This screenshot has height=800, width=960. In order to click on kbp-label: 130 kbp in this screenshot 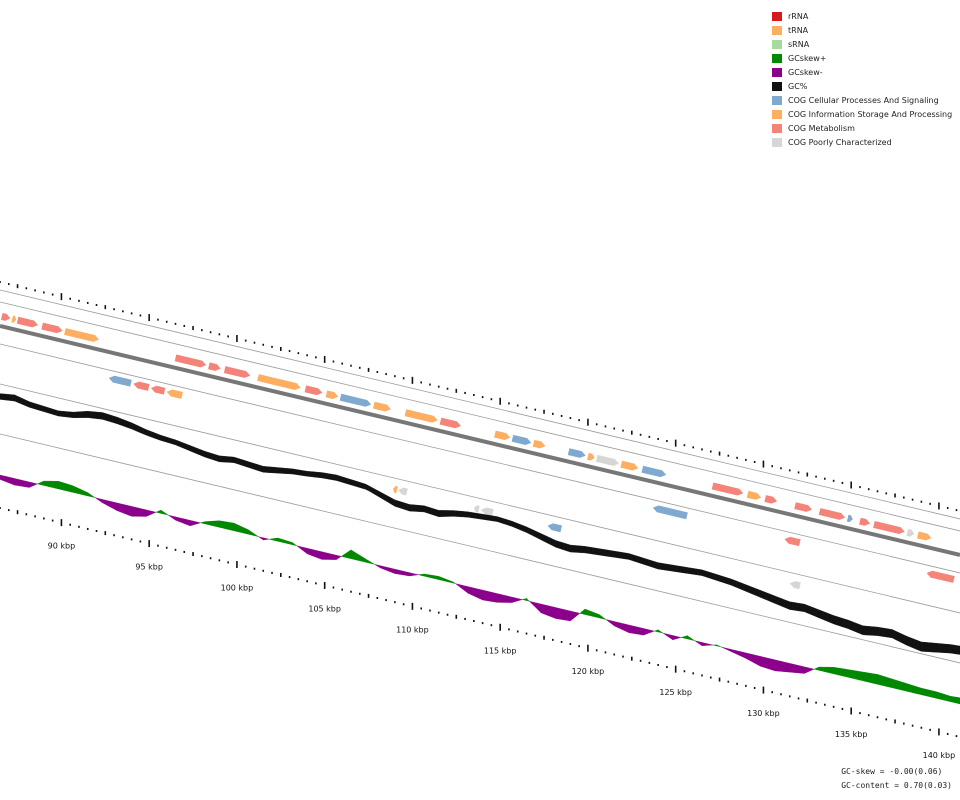, I will do `click(763, 713)`.